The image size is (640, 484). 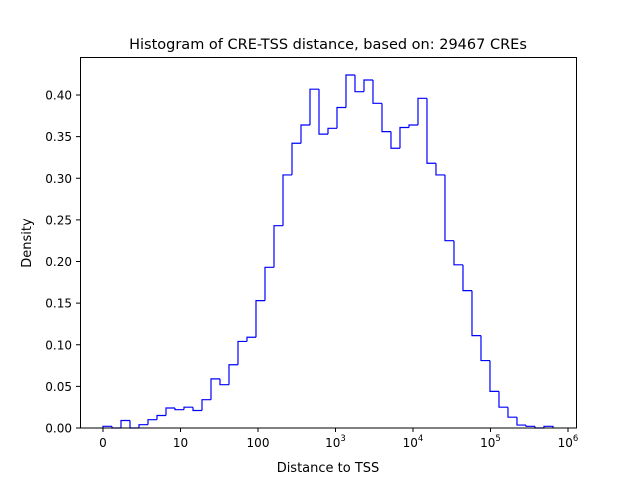 I want to click on y-tick-label: 0.00, so click(x=58, y=429).